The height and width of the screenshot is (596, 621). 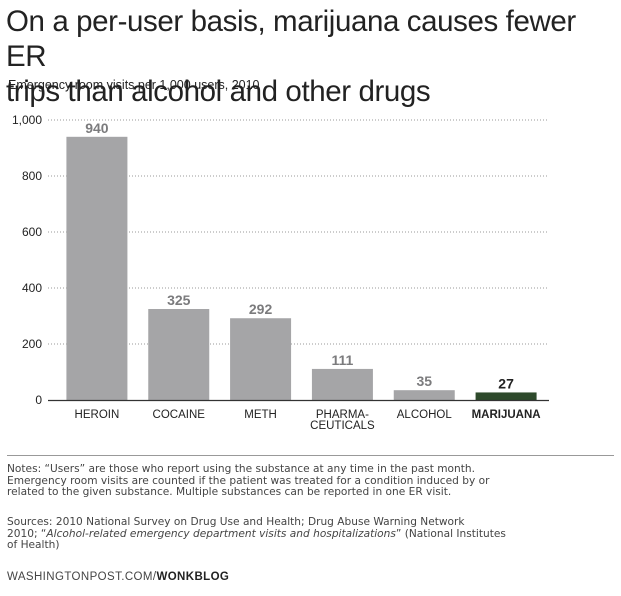 What do you see at coordinates (82, 577) in the screenshot?
I see `credit-site: WASHINGTONPOST.COM/` at bounding box center [82, 577].